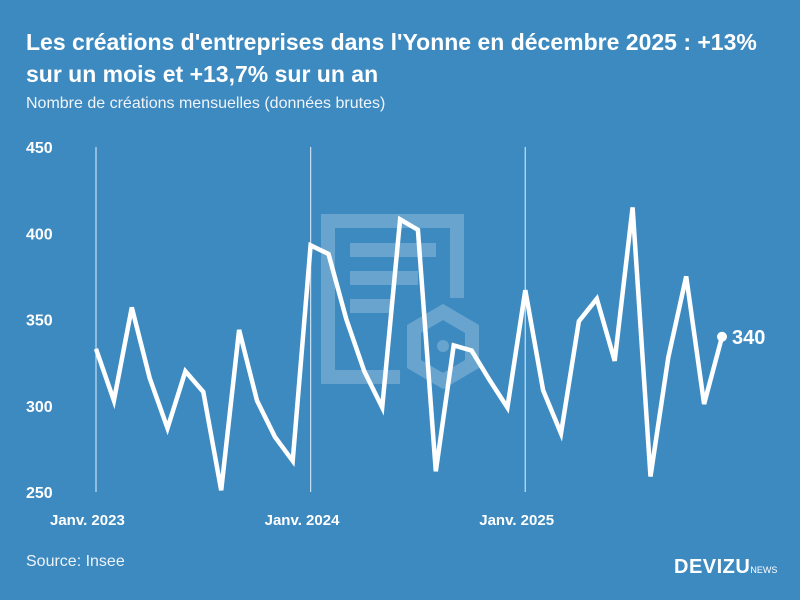  Describe the element at coordinates (39, 234) in the screenshot. I see `y-tick-label: 400` at that location.